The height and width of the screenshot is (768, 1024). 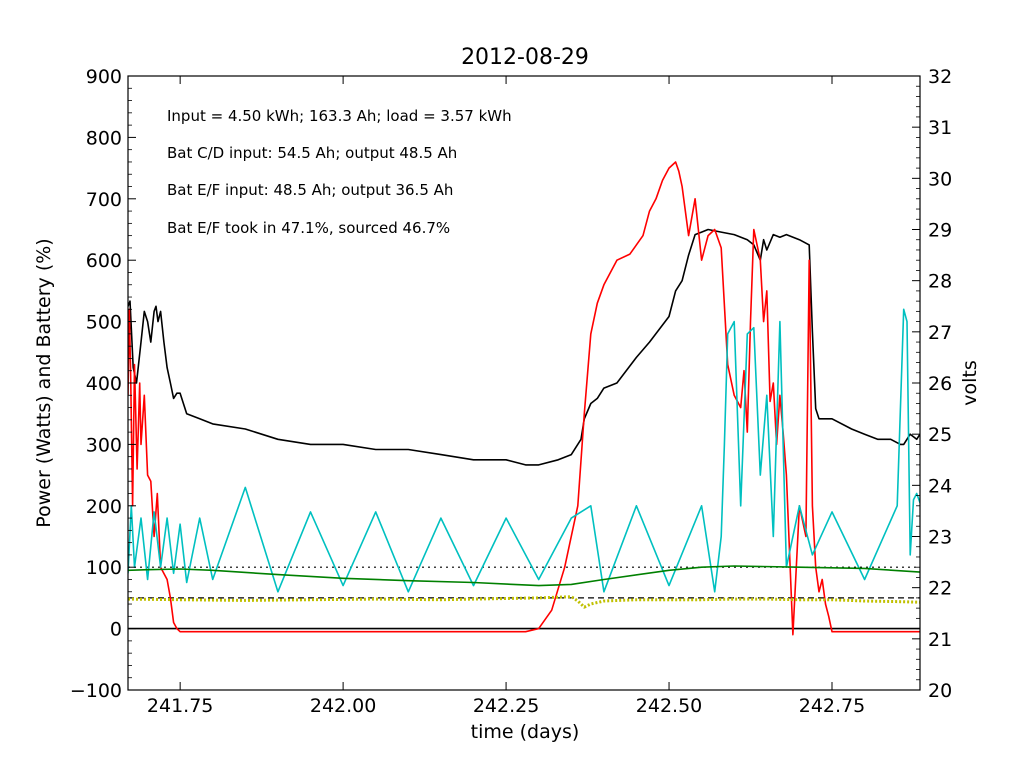 What do you see at coordinates (104, 77) in the screenshot?
I see `y-tick-label: 900` at bounding box center [104, 77].